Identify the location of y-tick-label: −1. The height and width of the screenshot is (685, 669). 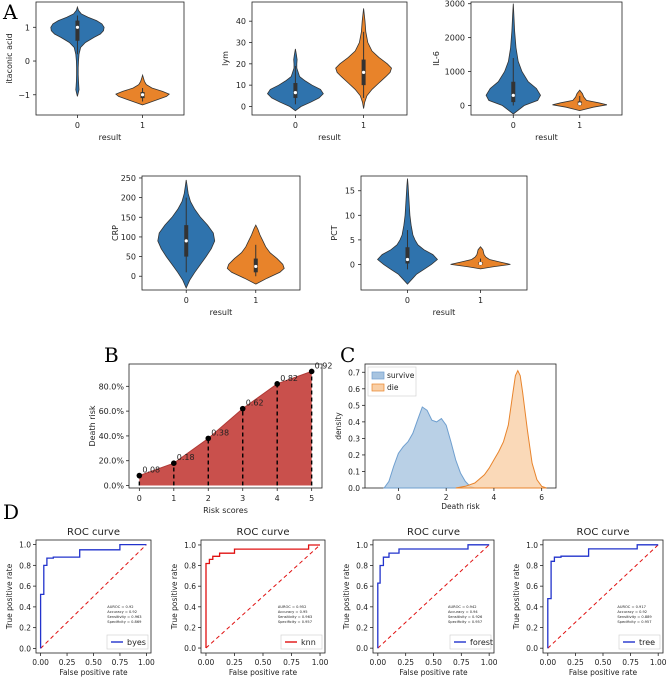
(24, 95).